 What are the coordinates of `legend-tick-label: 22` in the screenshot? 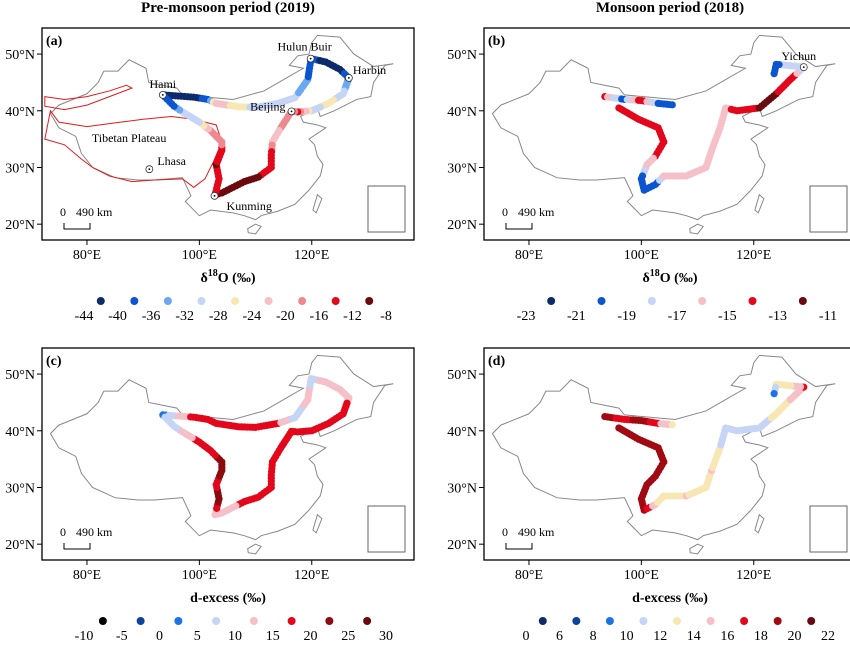 It's located at (828, 636).